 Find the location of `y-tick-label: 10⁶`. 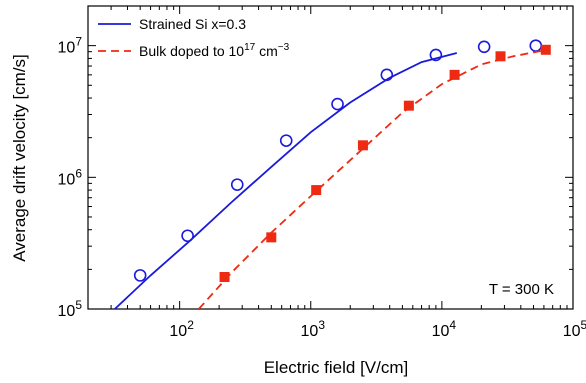

y-tick-label: 10⁶ is located at coordinates (70, 177).